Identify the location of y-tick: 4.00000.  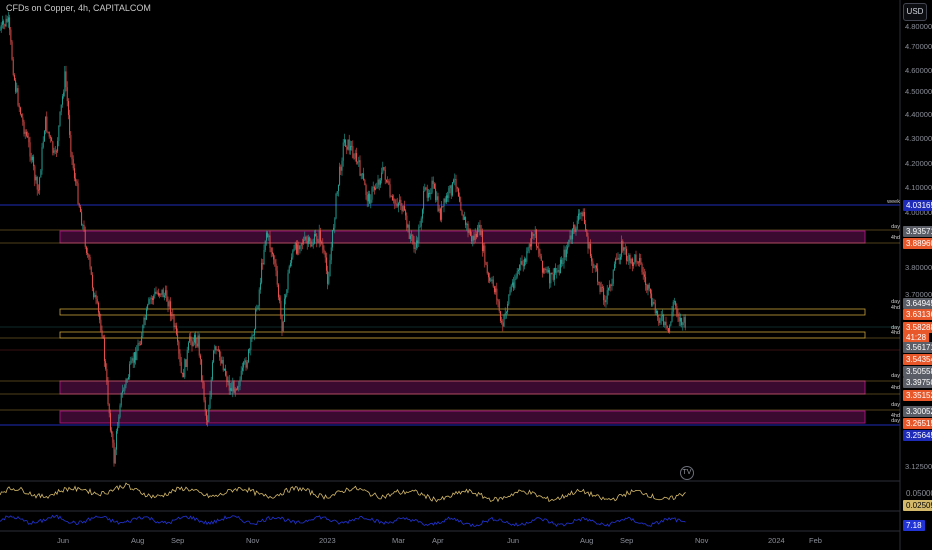
(918, 212).